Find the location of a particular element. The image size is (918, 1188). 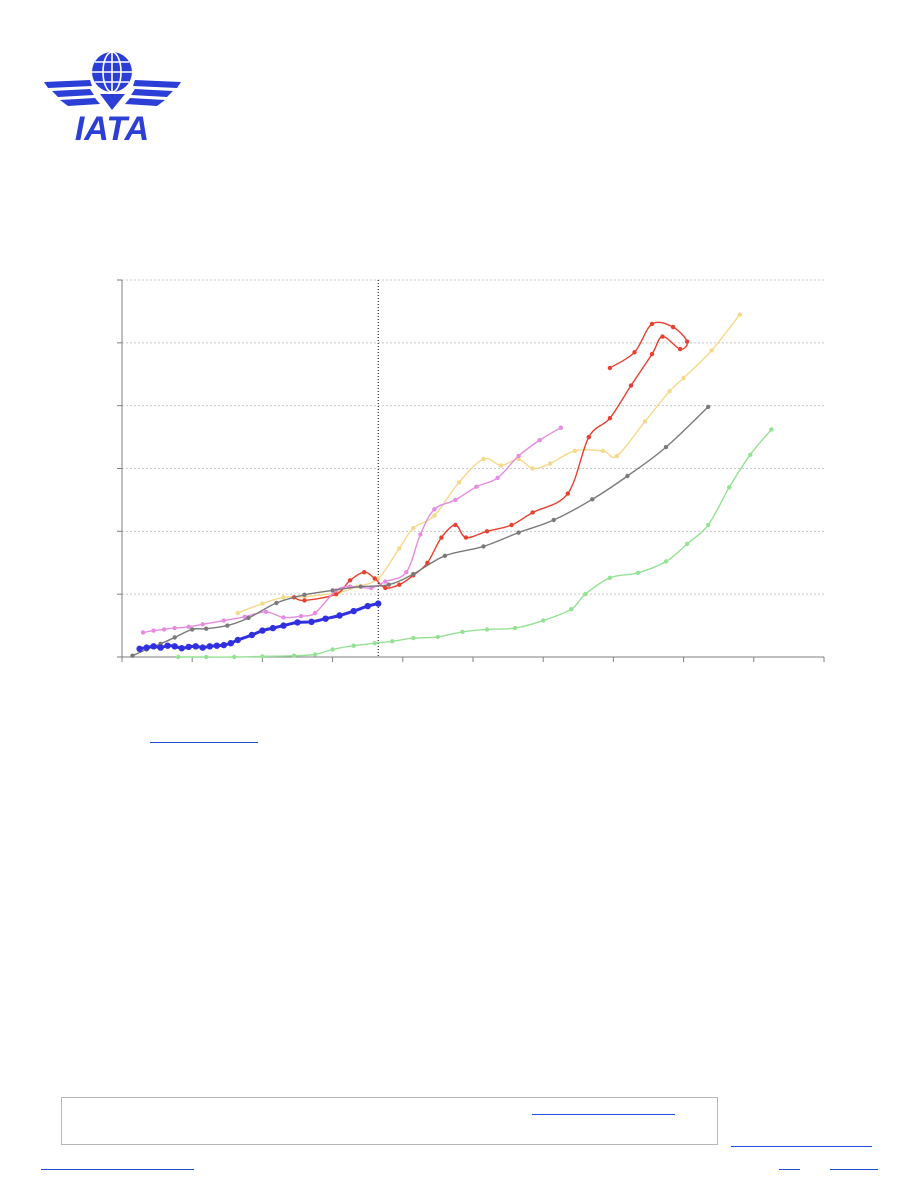

logo-text: IATA is located at coordinates (112, 127).